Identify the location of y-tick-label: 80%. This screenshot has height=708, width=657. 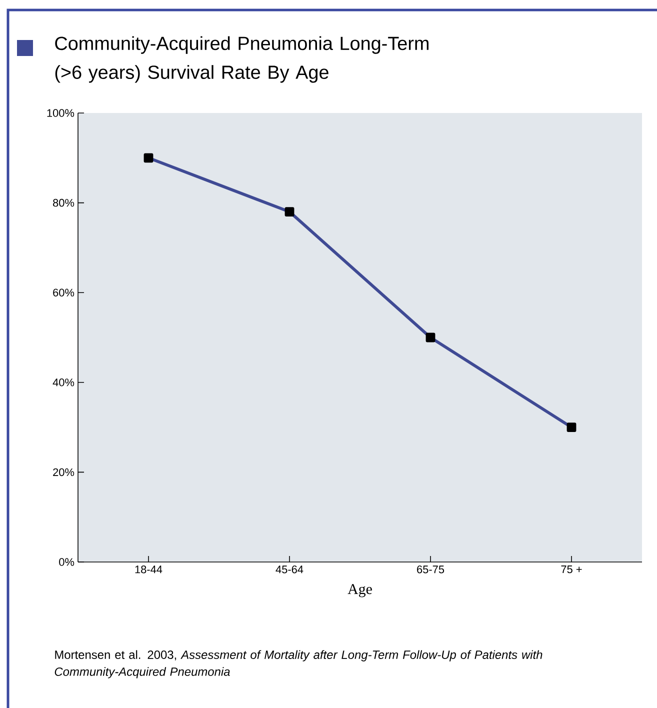
(63, 202).